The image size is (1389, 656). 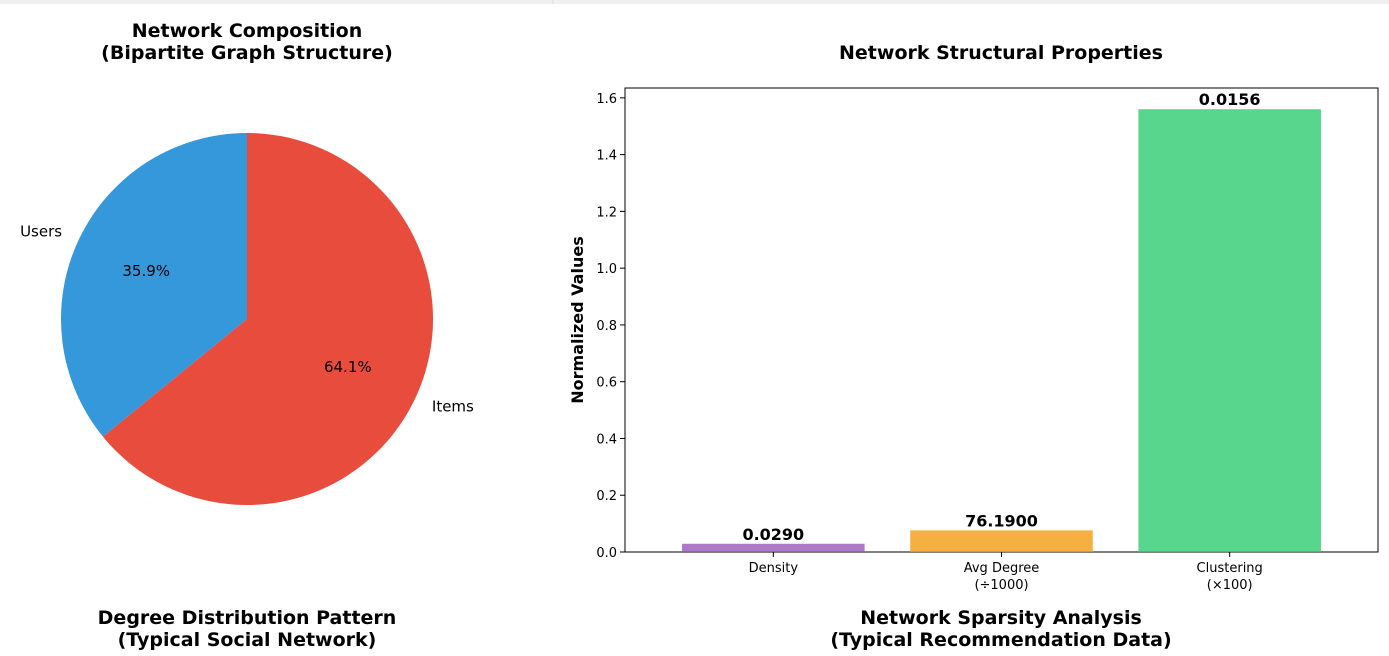 What do you see at coordinates (577, 319) in the screenshot?
I see `bar-chart-ylabel: Normalized Values` at bounding box center [577, 319].